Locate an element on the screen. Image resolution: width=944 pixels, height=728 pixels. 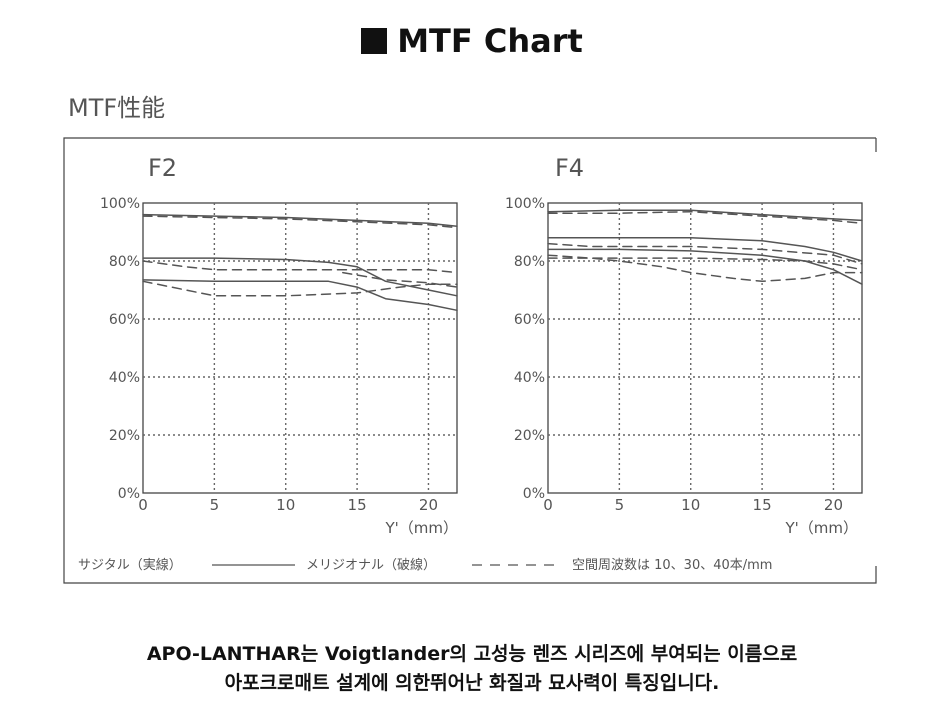
square-bullet-icon is located at coordinates (374, 41).